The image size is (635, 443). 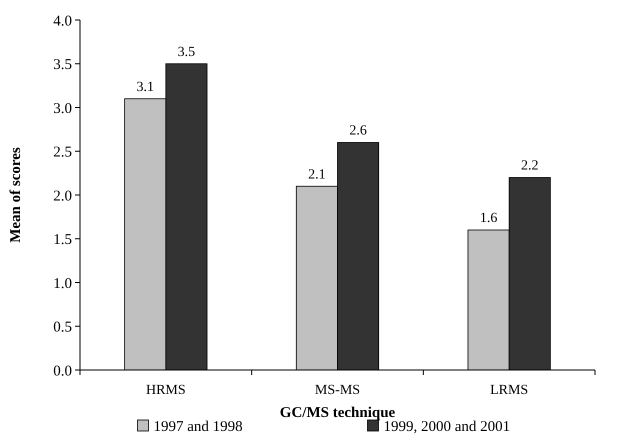 What do you see at coordinates (62, 152) in the screenshot?
I see `y-tick-label: 2.5` at bounding box center [62, 152].